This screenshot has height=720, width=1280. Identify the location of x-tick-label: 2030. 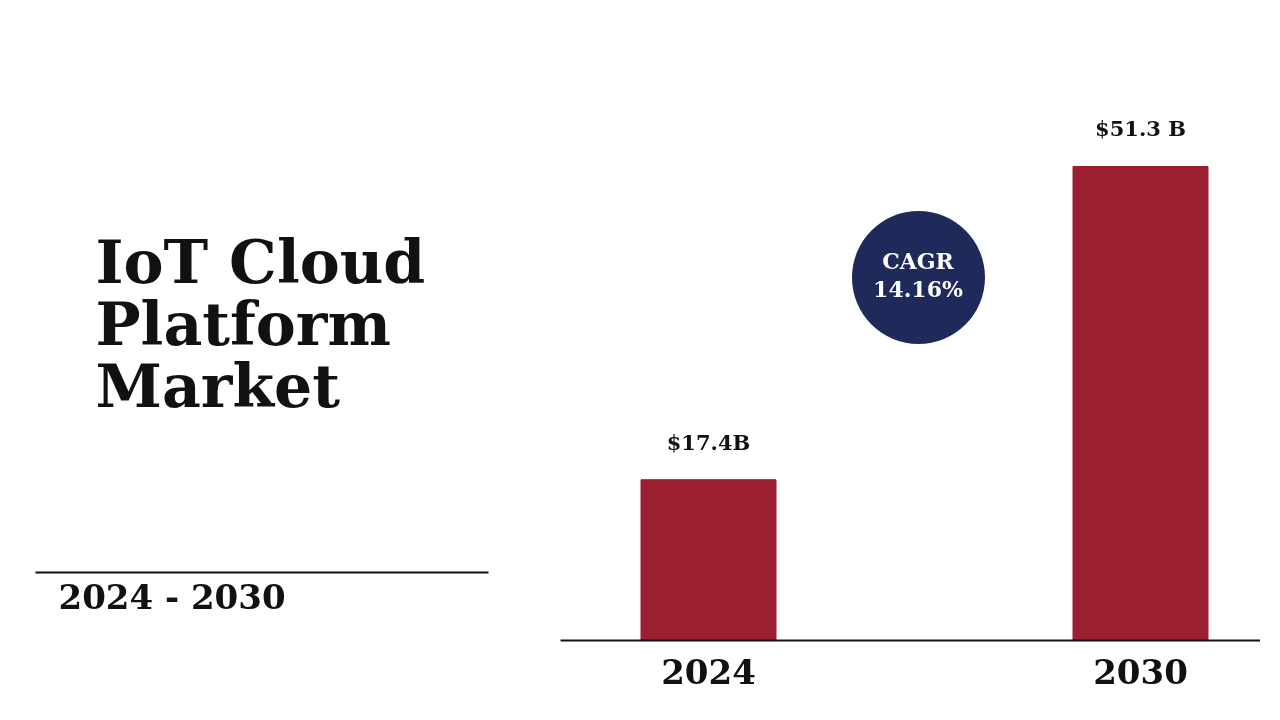
(1140, 671).